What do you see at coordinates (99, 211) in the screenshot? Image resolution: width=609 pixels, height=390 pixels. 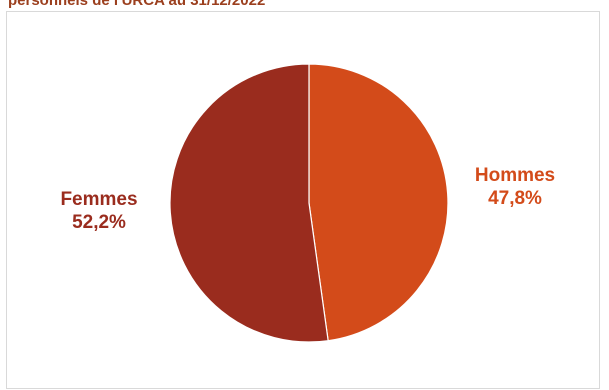 I see `data-label-femmes: Femmes 52,2%` at bounding box center [99, 211].